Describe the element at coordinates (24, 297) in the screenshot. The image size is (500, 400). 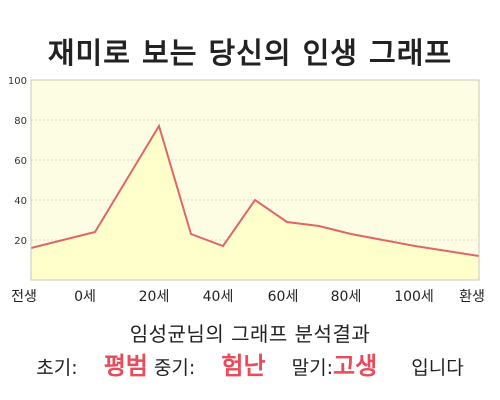
I see `x-tick-label: 전생` at that location.